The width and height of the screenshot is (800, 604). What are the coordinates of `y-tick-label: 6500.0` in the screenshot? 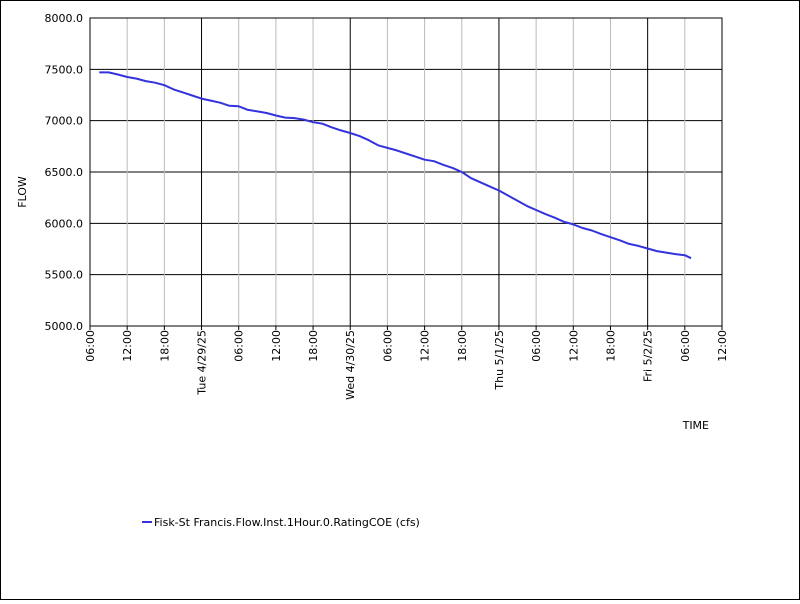 It's located at (64, 172).